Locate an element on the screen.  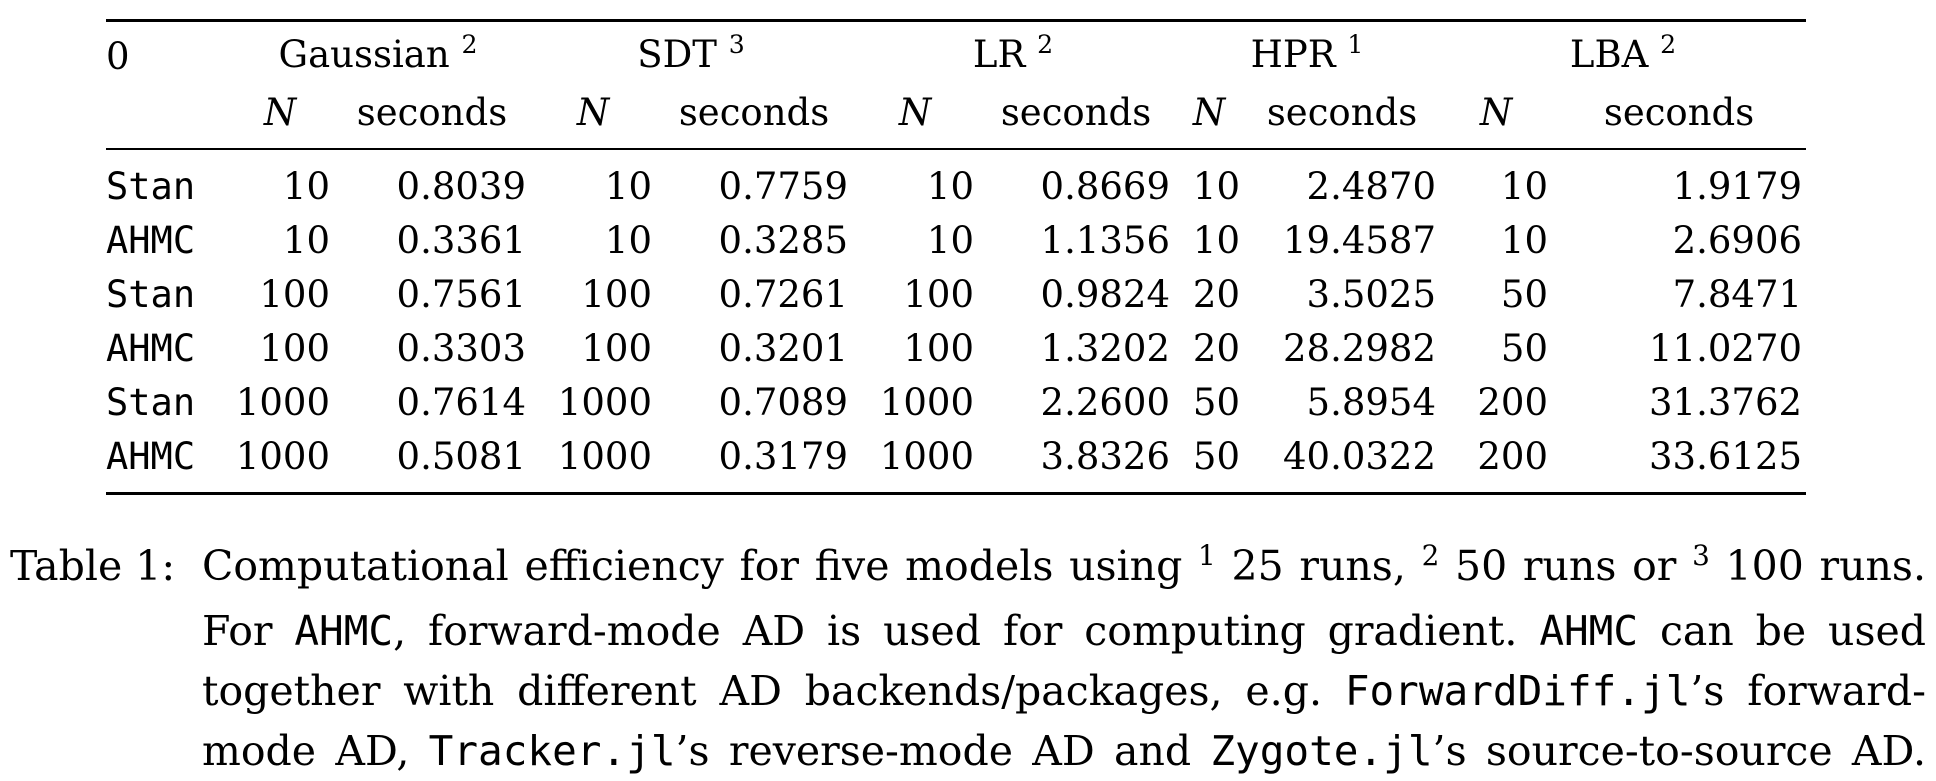
code-zygote: Zygote.jl is located at coordinates (1321, 751).